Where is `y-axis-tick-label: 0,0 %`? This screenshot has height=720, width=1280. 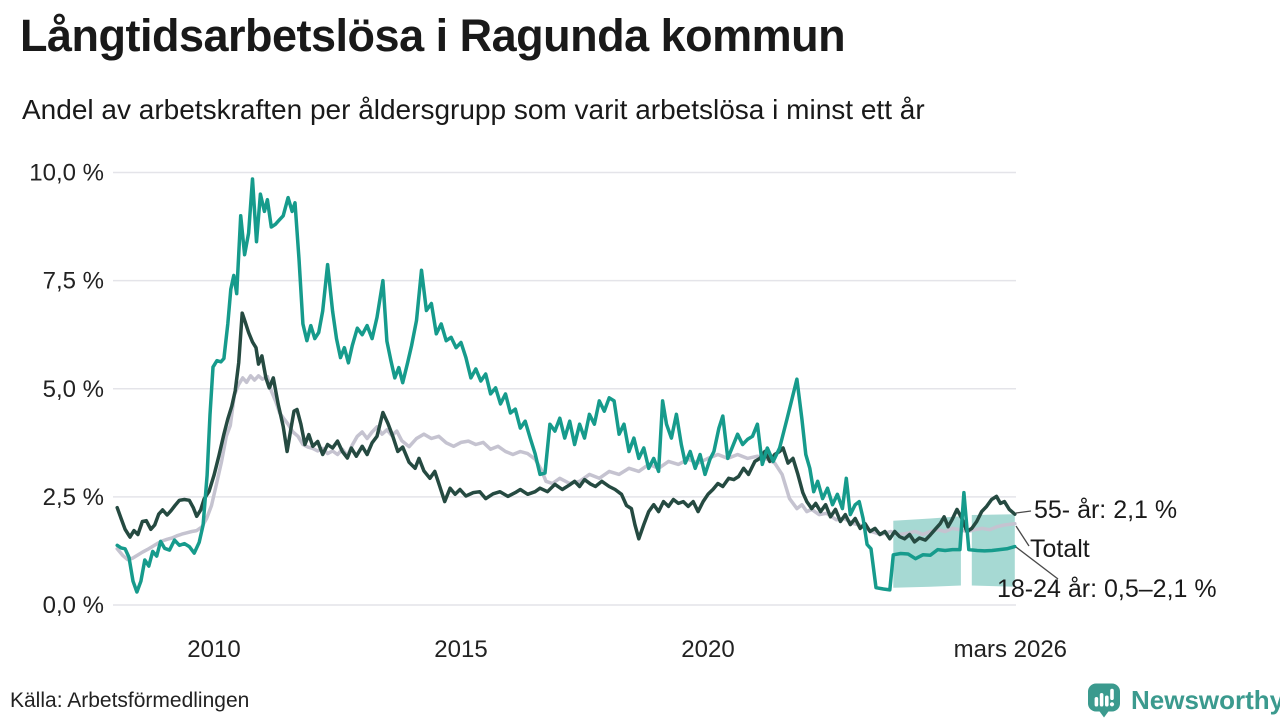
y-axis-tick-label: 0,0 % is located at coordinates (73, 605).